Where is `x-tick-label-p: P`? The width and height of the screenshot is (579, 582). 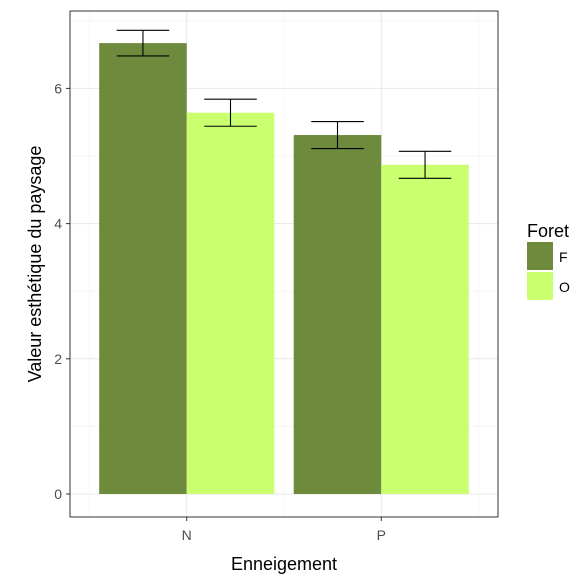
x-tick-label-p: P is located at coordinates (381, 535).